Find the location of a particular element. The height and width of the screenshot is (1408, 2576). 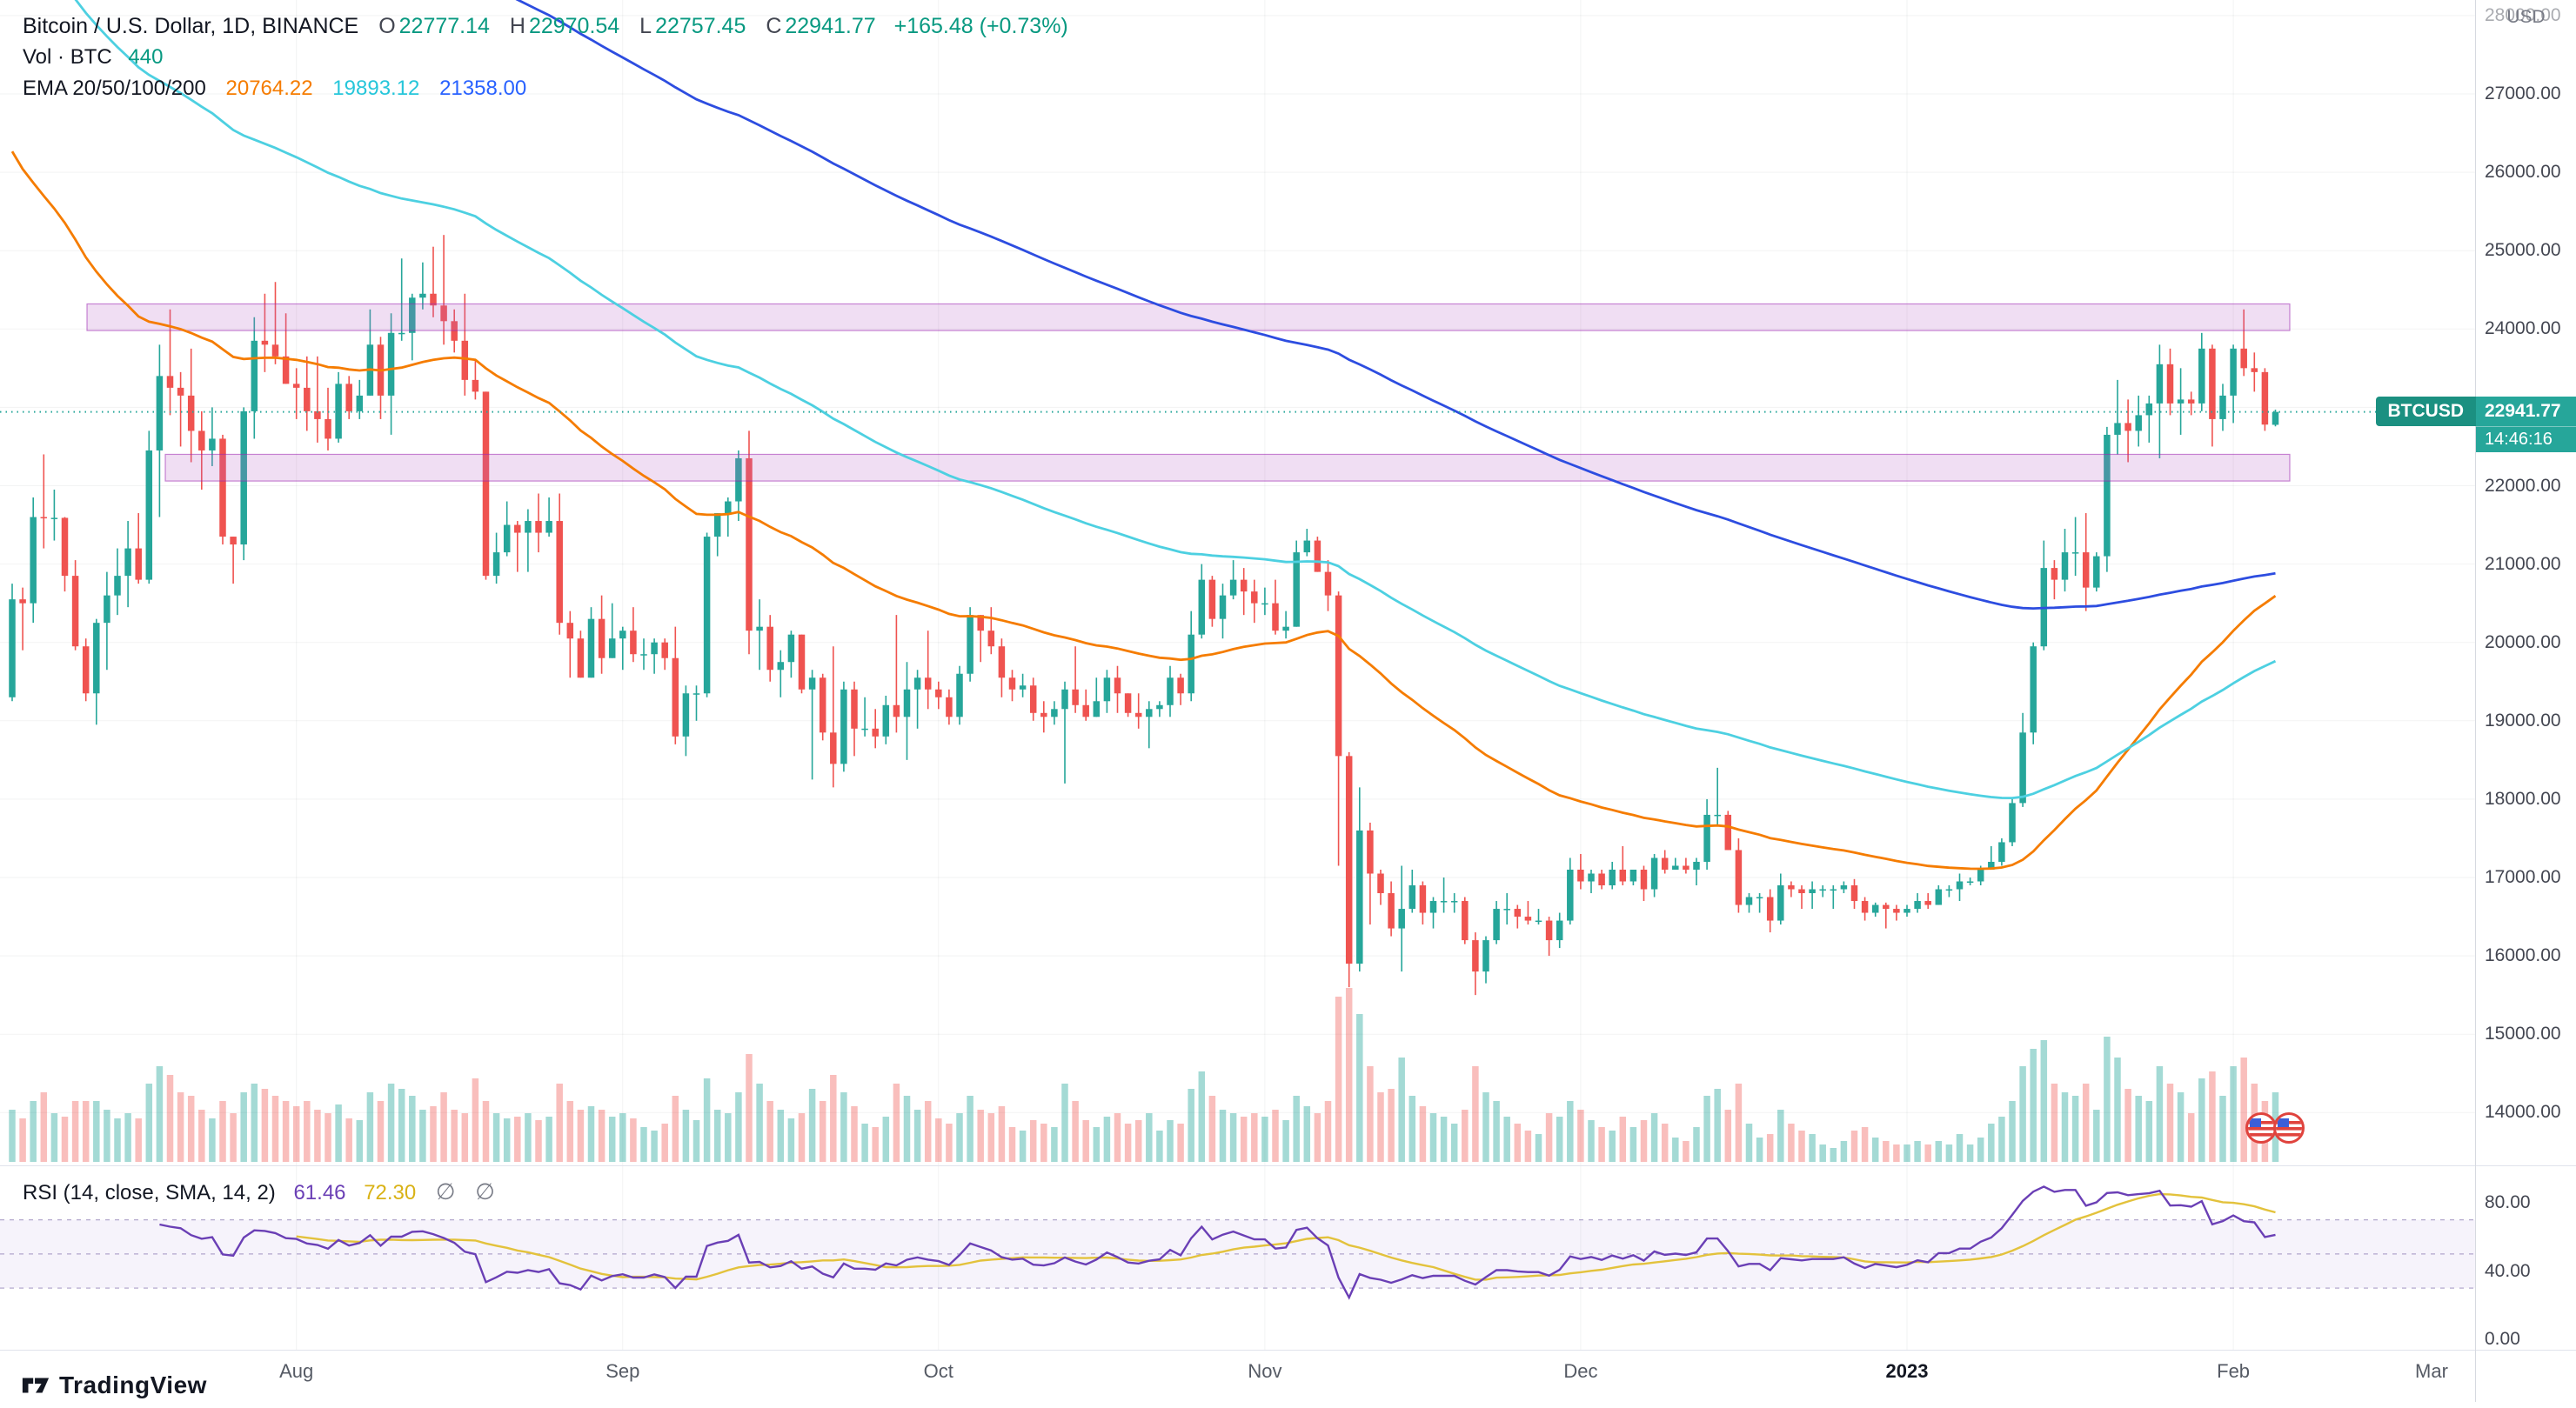

ema100-value: 19893.12 is located at coordinates (376, 89).